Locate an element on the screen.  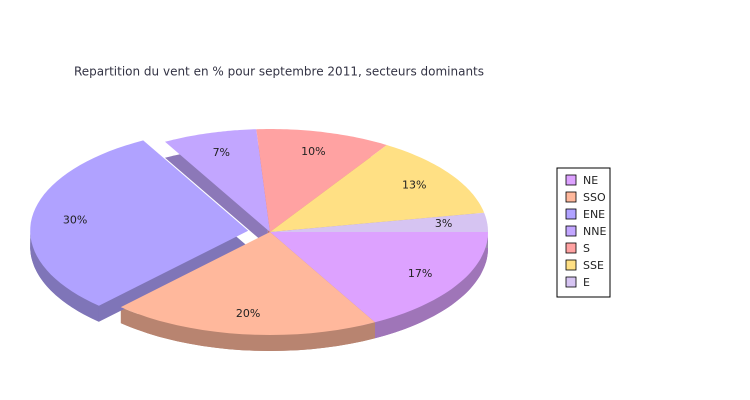
legend-label: NE is located at coordinates (590, 180).